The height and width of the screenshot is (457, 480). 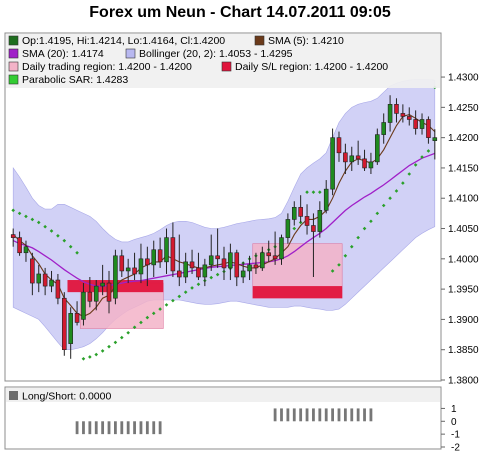 I want to click on price-tick-label: 1.3950, so click(x=463, y=290).